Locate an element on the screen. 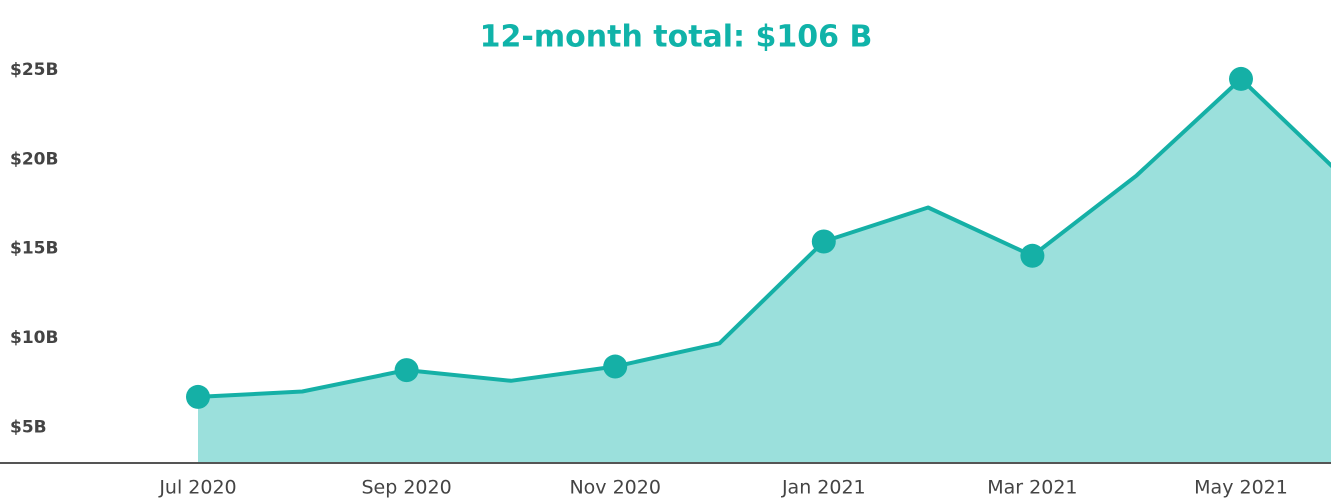  x-tick-label: Mar 2021 is located at coordinates (1032, 488).